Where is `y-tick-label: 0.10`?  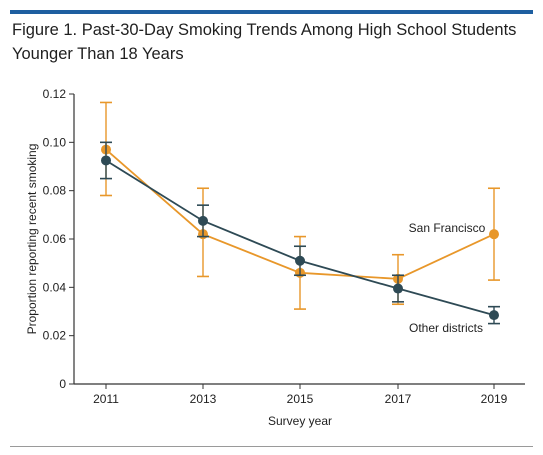
y-tick-label: 0.10 is located at coordinates (55, 142).